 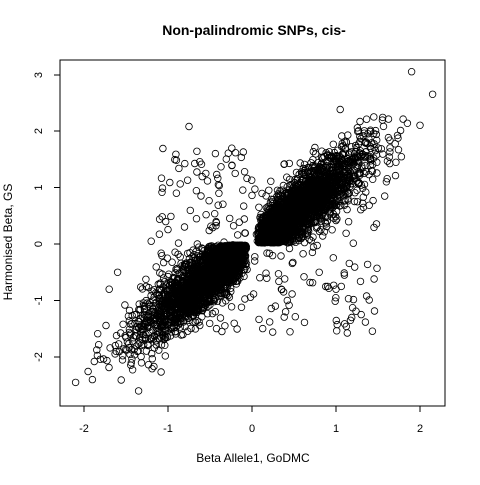 What do you see at coordinates (254, 30) in the screenshot?
I see `chart-title: Non-palindromic SNPs, cis-` at bounding box center [254, 30].